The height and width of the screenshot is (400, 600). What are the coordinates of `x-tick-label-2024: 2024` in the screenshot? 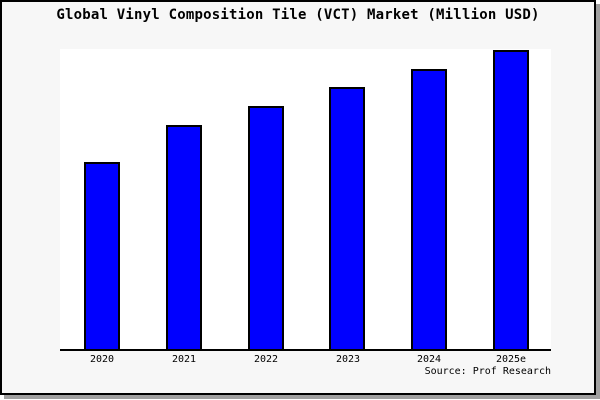 It's located at (429, 359).